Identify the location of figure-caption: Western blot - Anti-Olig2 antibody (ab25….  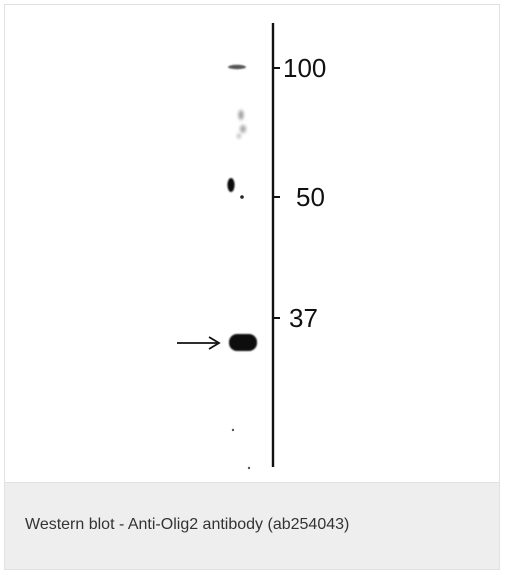
(187, 524).